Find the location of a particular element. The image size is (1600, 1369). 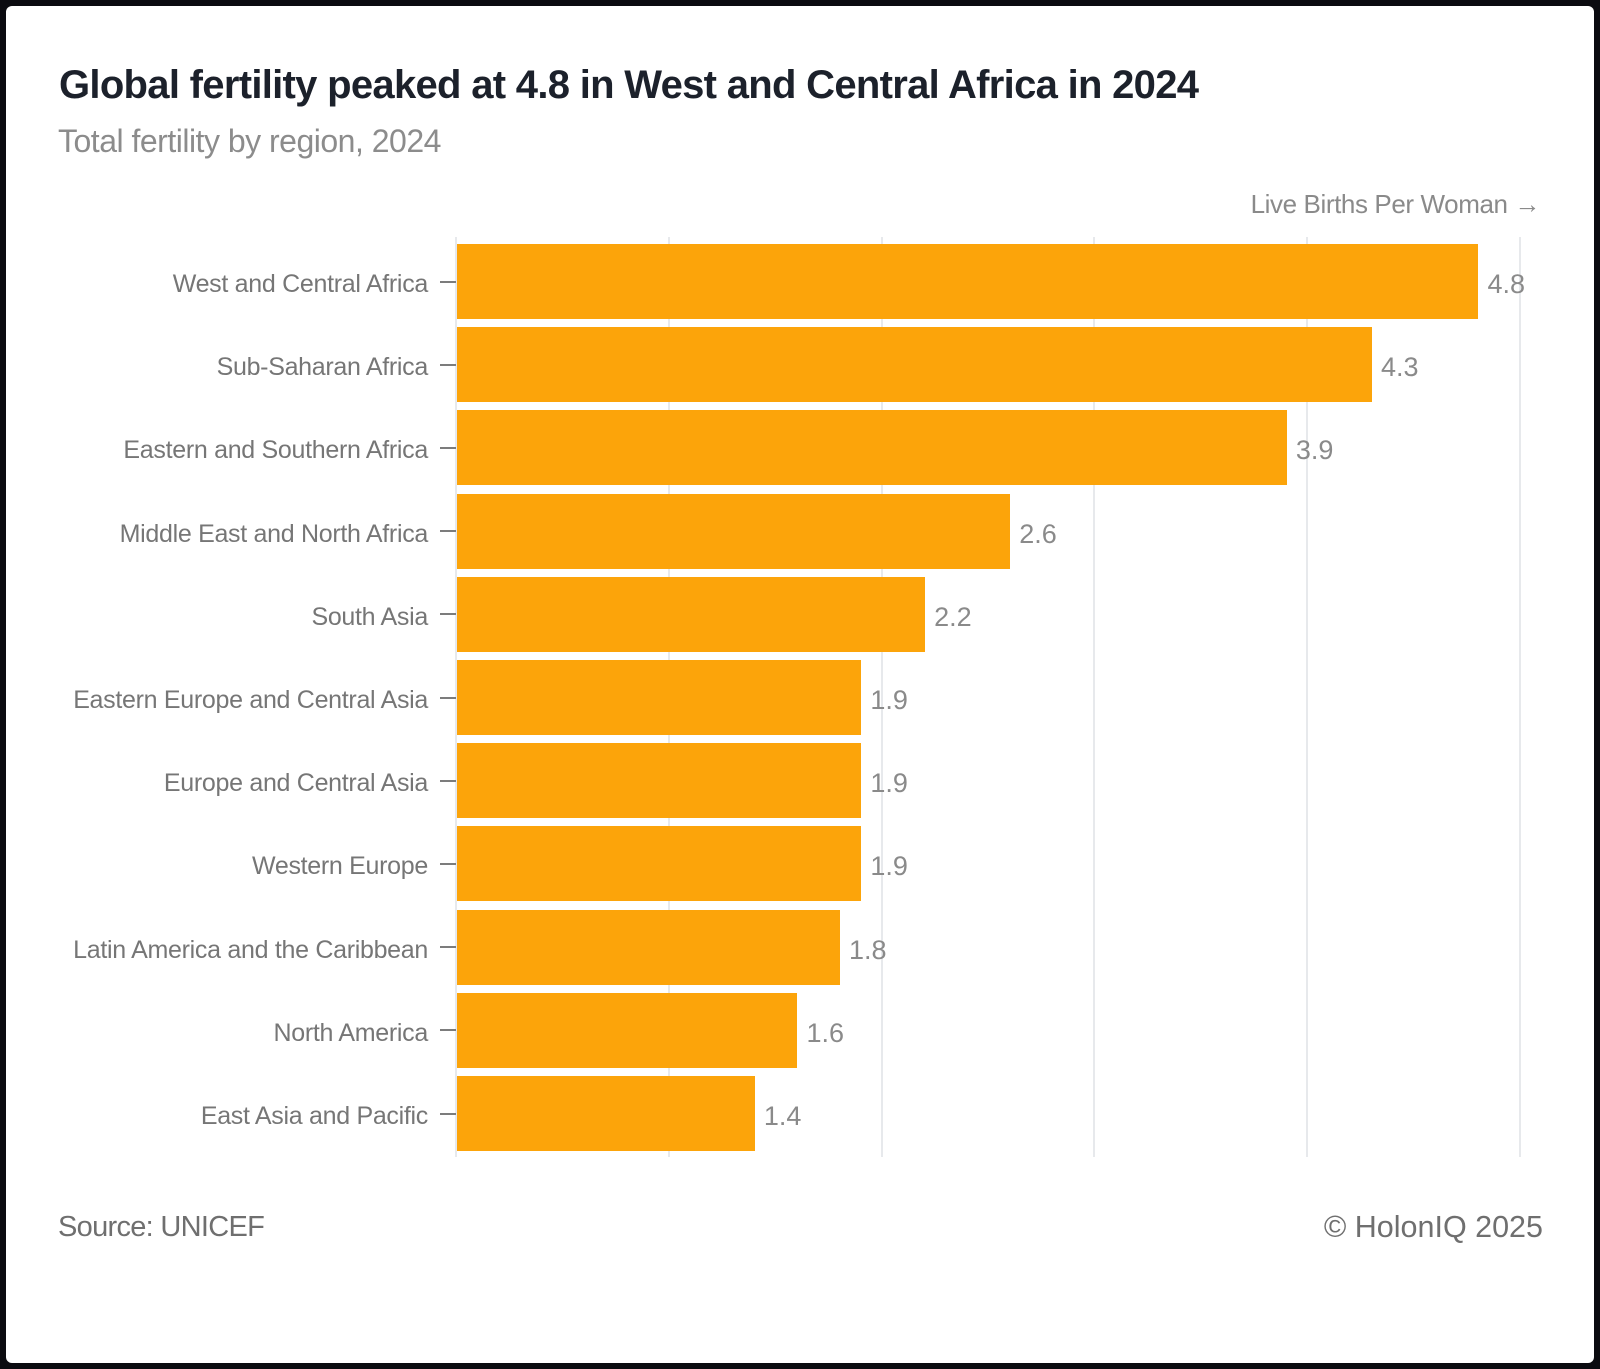

copyright-note: © HolonIQ 2025 is located at coordinates (1433, 1227).